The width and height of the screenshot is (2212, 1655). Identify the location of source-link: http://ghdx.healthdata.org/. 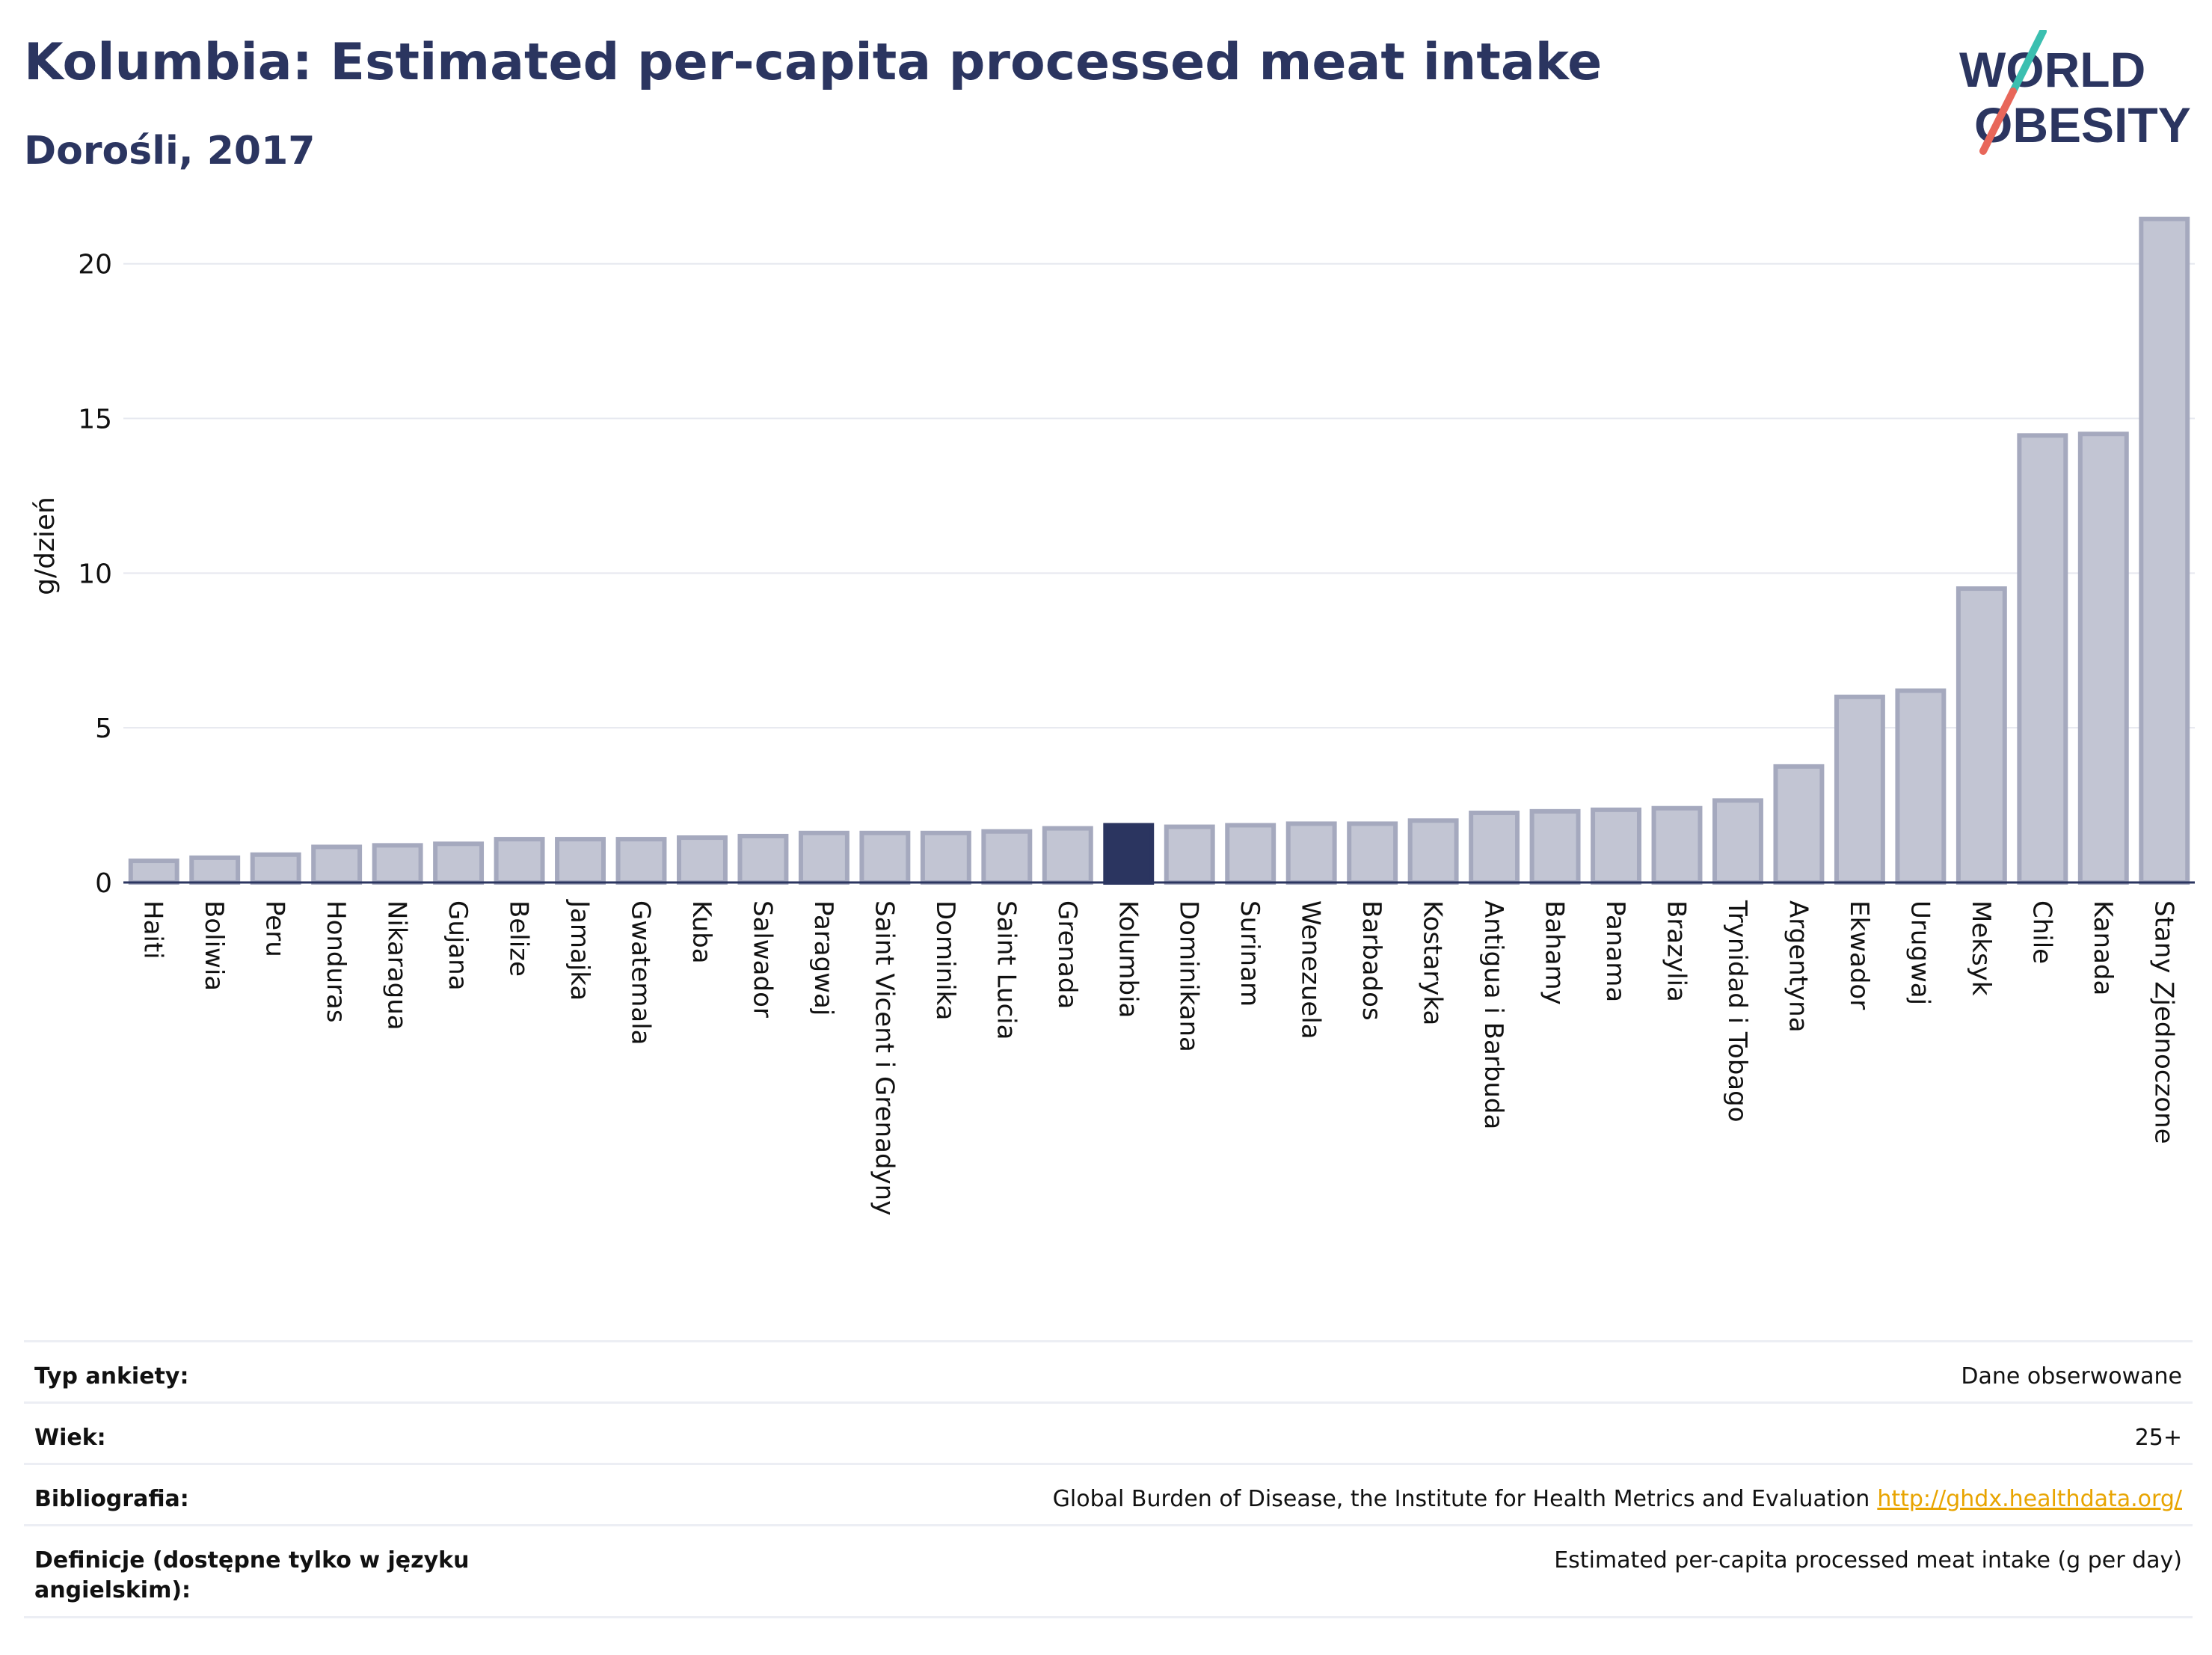
(2029, 1499).